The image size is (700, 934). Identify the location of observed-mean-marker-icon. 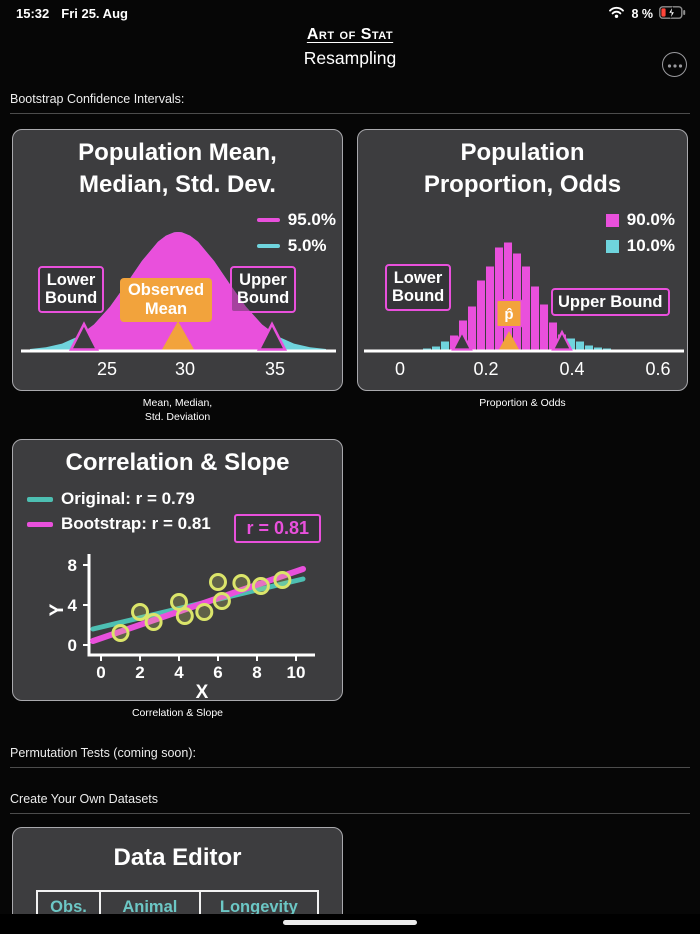
(178, 335).